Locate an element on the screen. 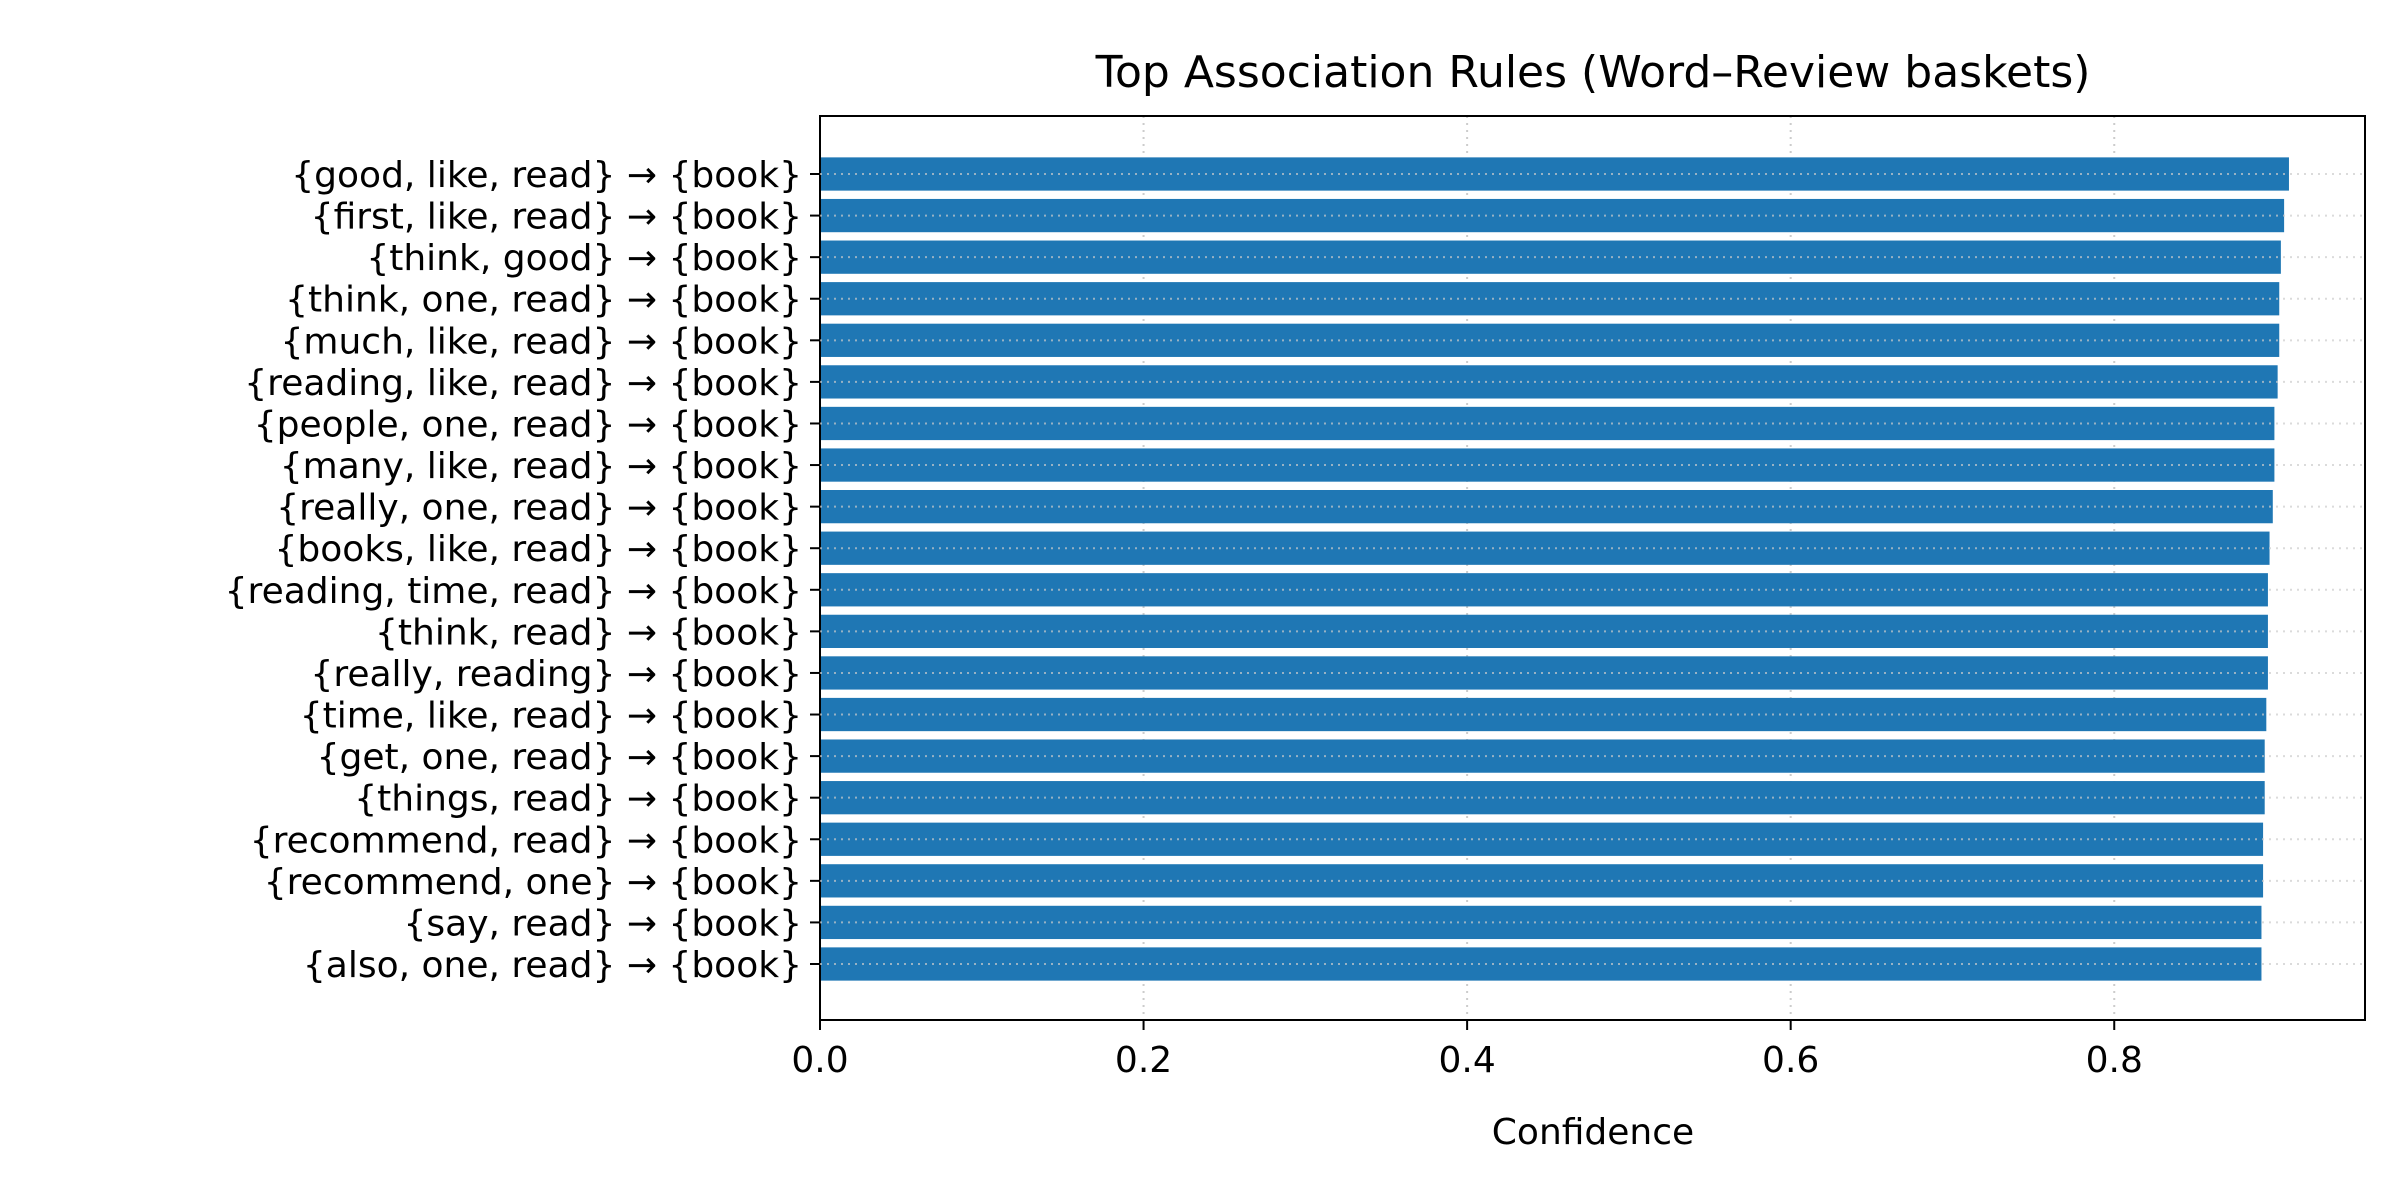 The height and width of the screenshot is (1200, 2400). y-tick-label: {people, one, read} → {book} is located at coordinates (528, 424).